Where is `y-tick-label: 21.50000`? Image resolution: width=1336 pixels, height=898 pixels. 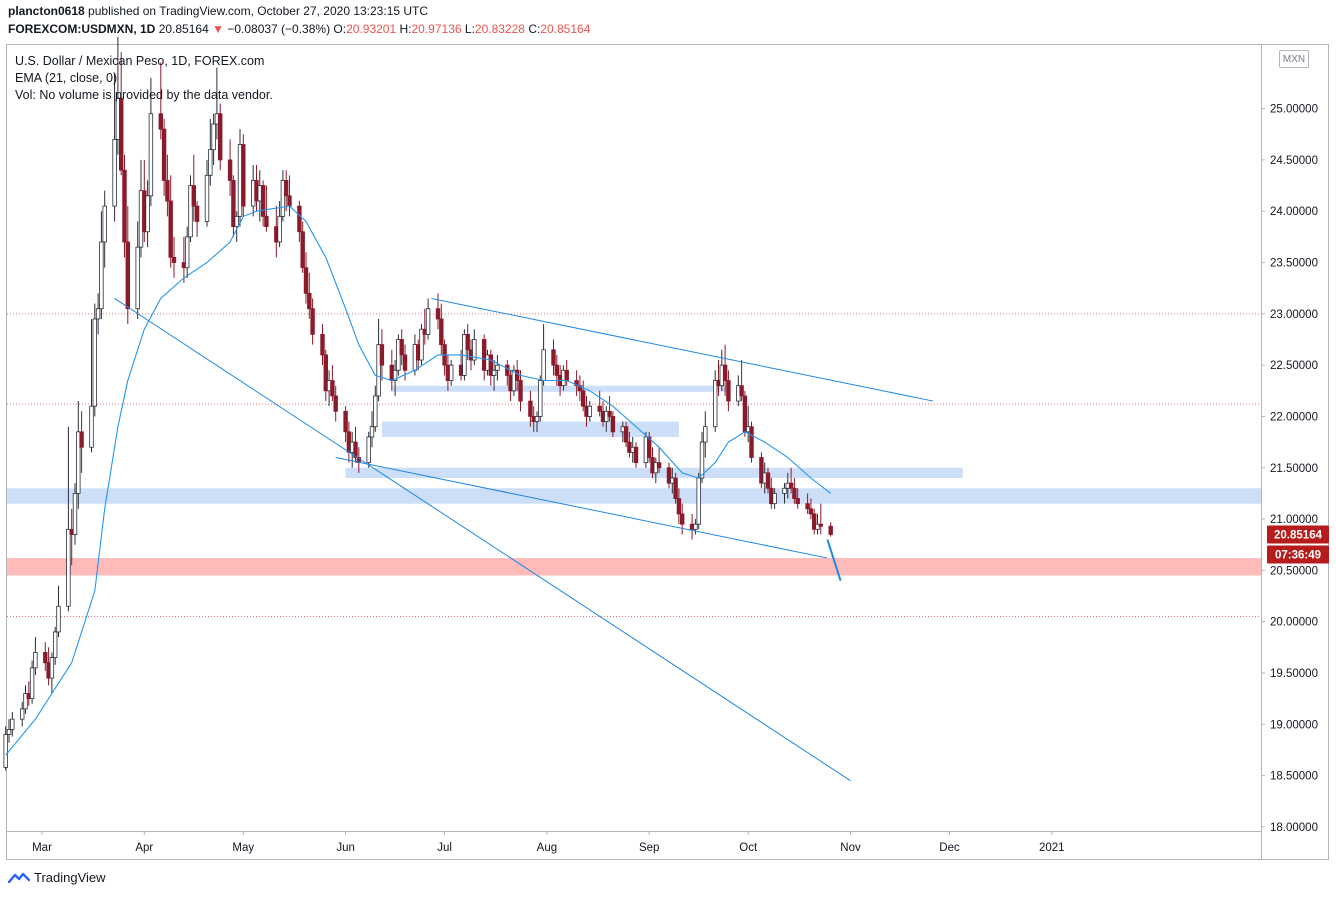 y-tick-label: 21.50000 is located at coordinates (1294, 469).